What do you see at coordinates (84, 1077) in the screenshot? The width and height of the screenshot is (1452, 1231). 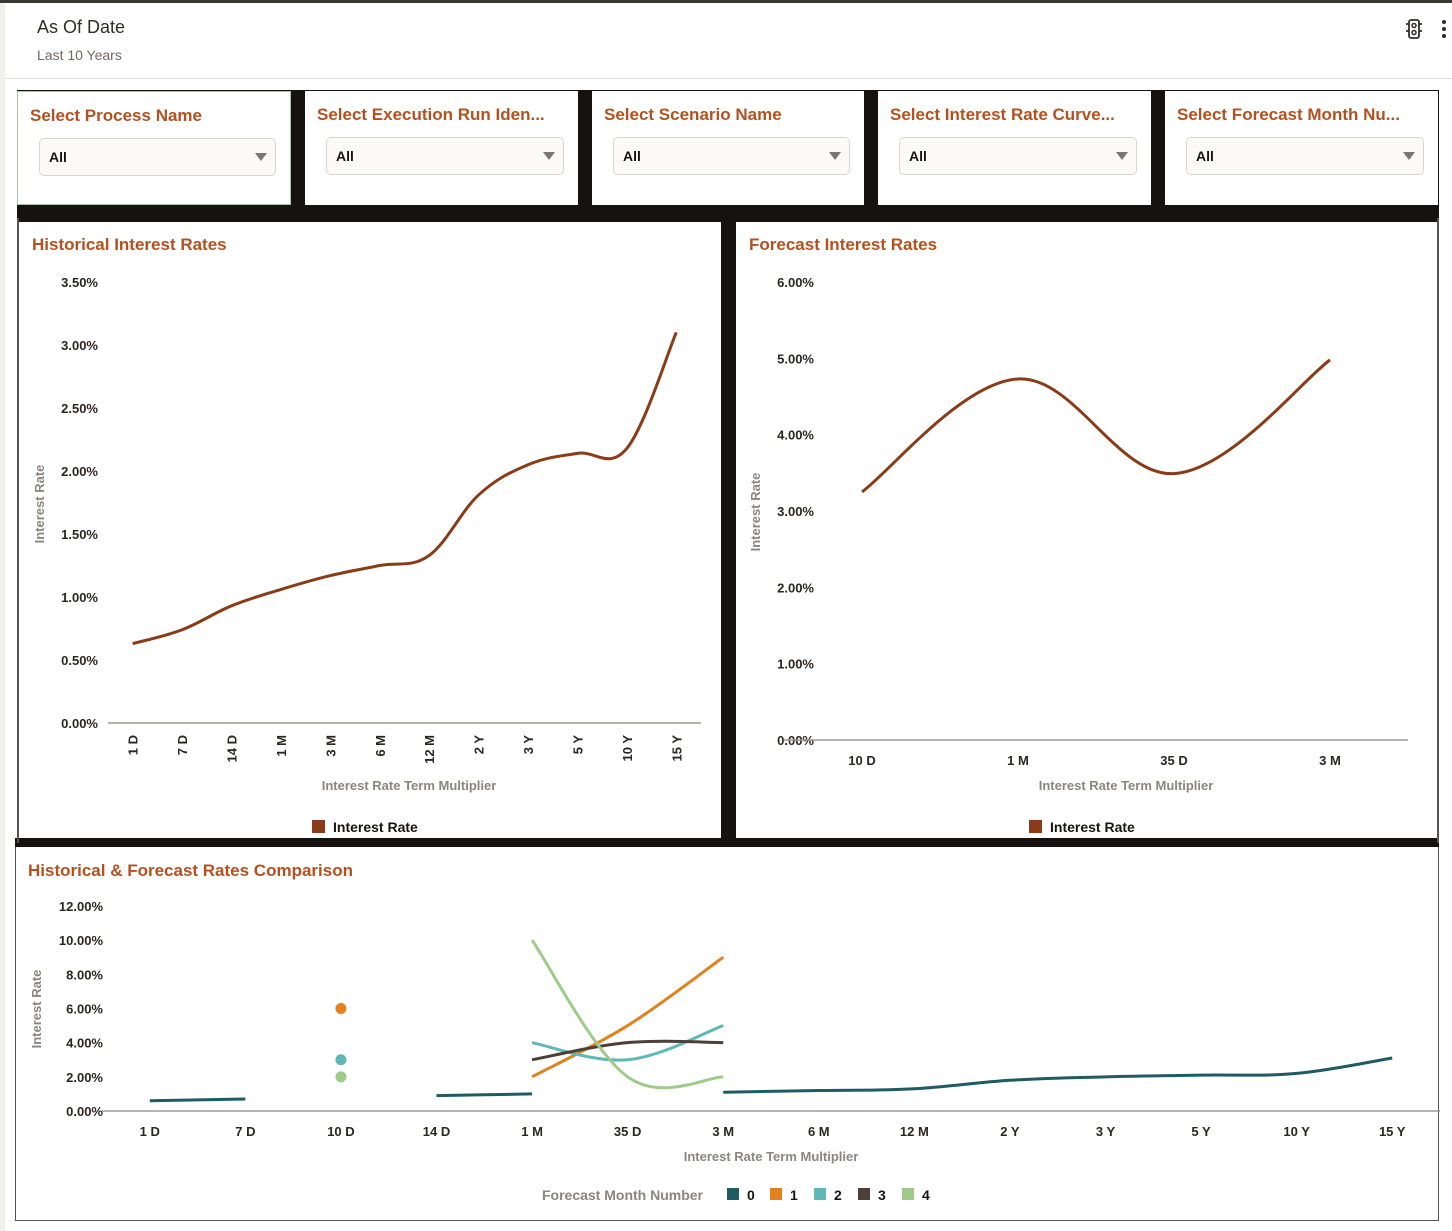 I see `y-tick-label: 2.00%` at bounding box center [84, 1077].